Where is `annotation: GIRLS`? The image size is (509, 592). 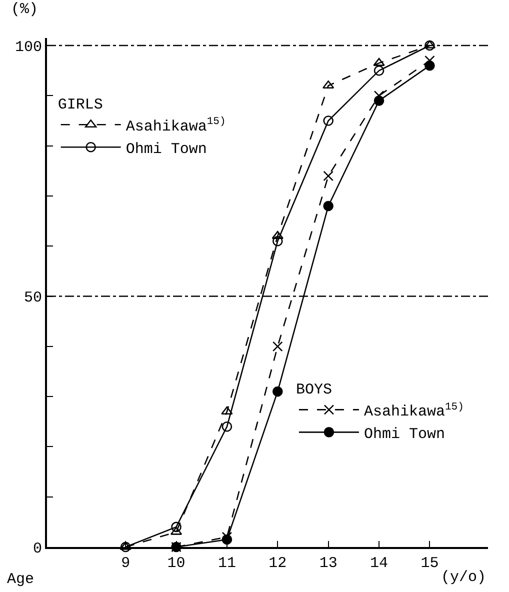 annotation: GIRLS is located at coordinates (80, 105).